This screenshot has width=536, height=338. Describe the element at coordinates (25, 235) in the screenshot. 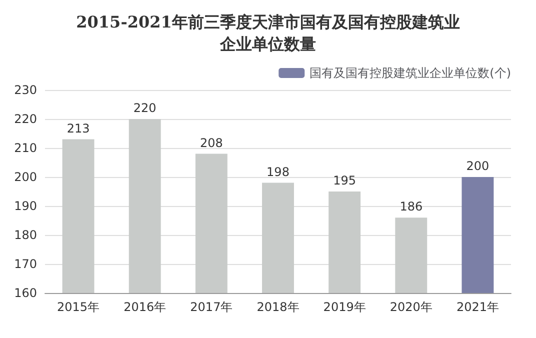

I see `y-tick-label: 180` at that location.